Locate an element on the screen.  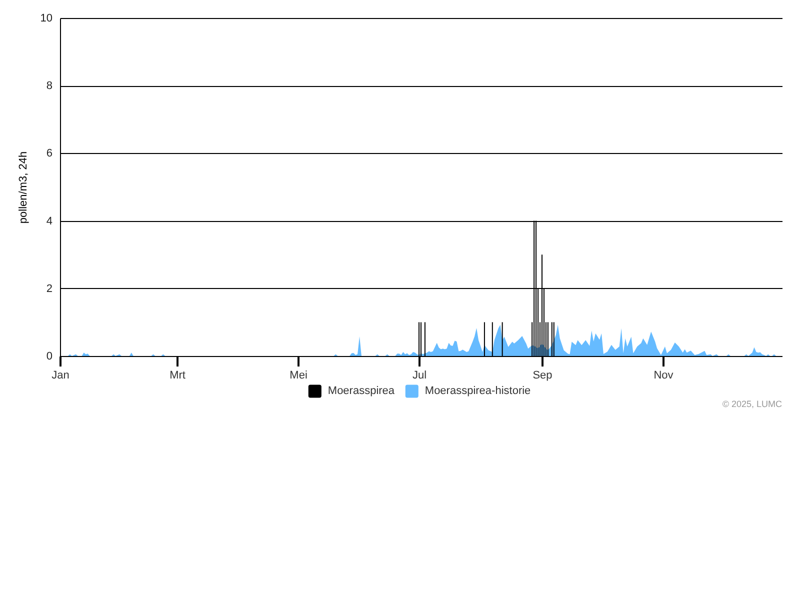
y-tick-label: 8 is located at coordinates (49, 86).